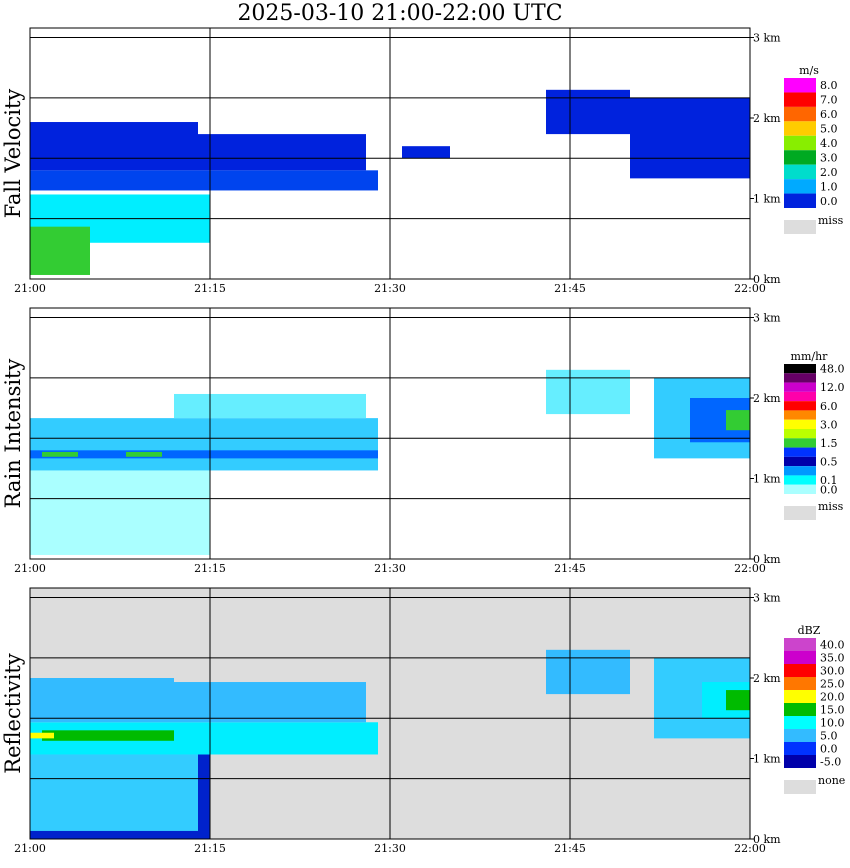 This screenshot has width=850, height=868. What do you see at coordinates (832, 684) in the screenshot?
I see `legend-label: 25.0` at bounding box center [832, 684].